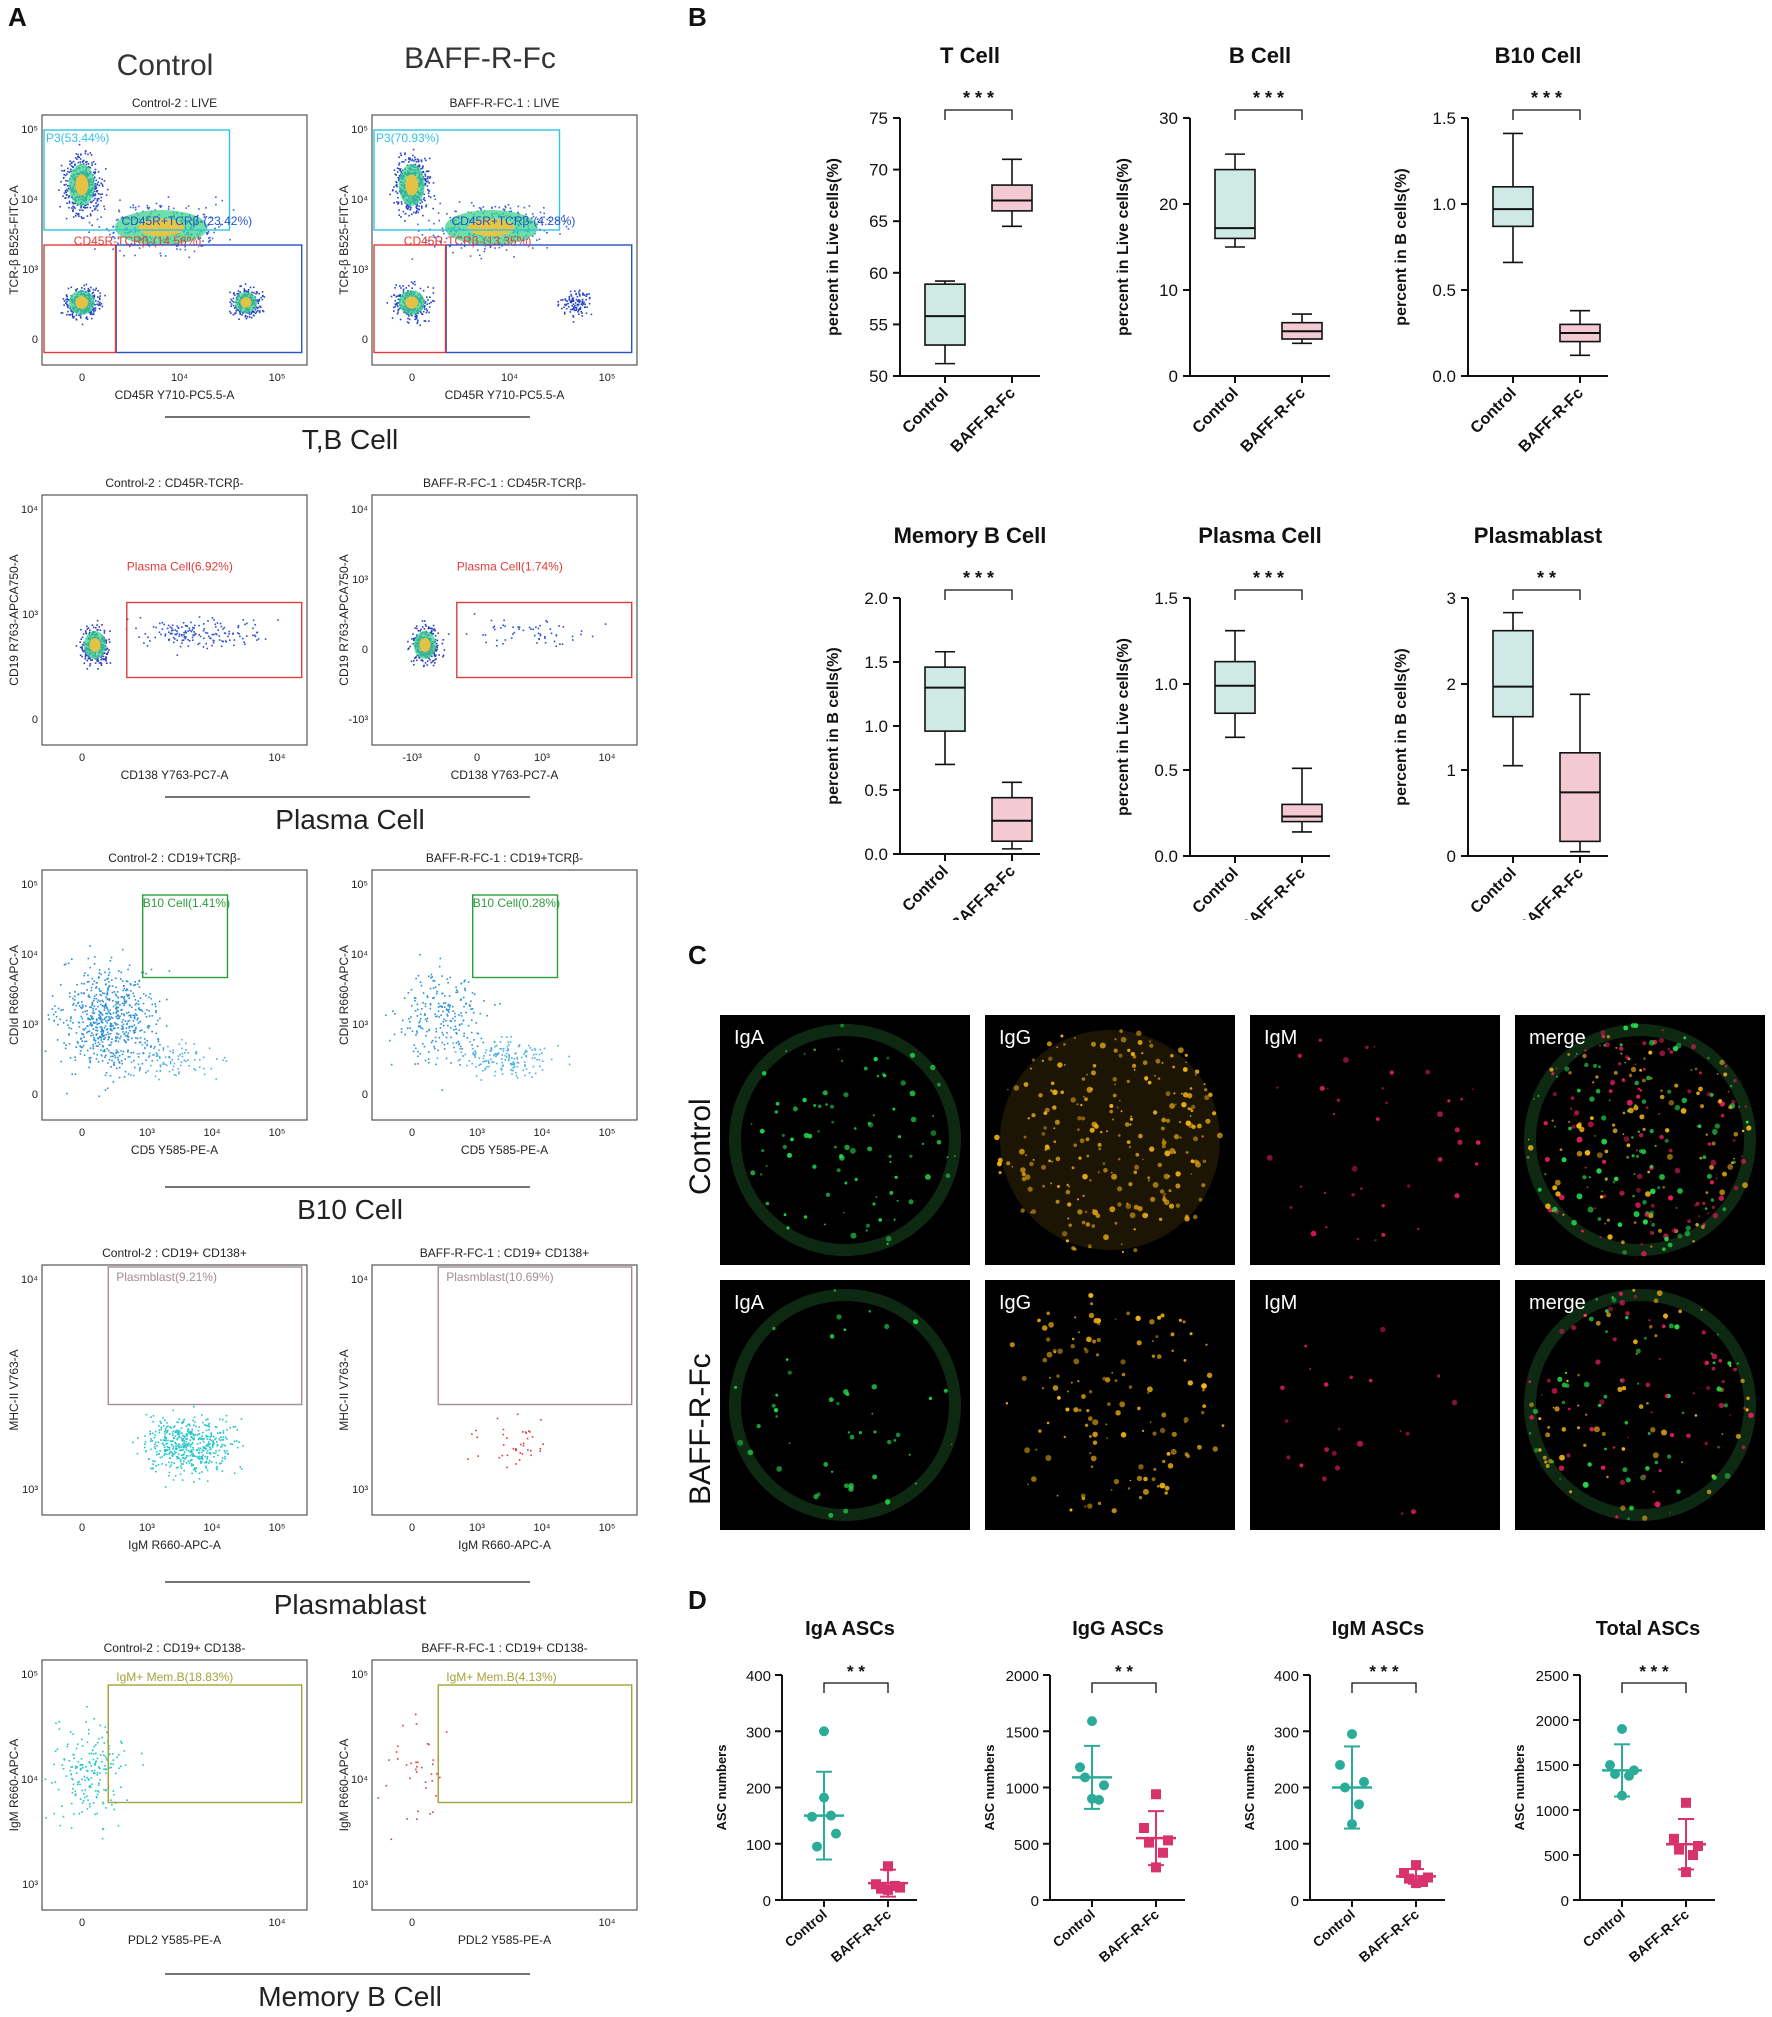 This screenshot has height=2017, width=1772. Describe the element at coordinates (185, 936) in the screenshot. I see `flow-gate` at that location.